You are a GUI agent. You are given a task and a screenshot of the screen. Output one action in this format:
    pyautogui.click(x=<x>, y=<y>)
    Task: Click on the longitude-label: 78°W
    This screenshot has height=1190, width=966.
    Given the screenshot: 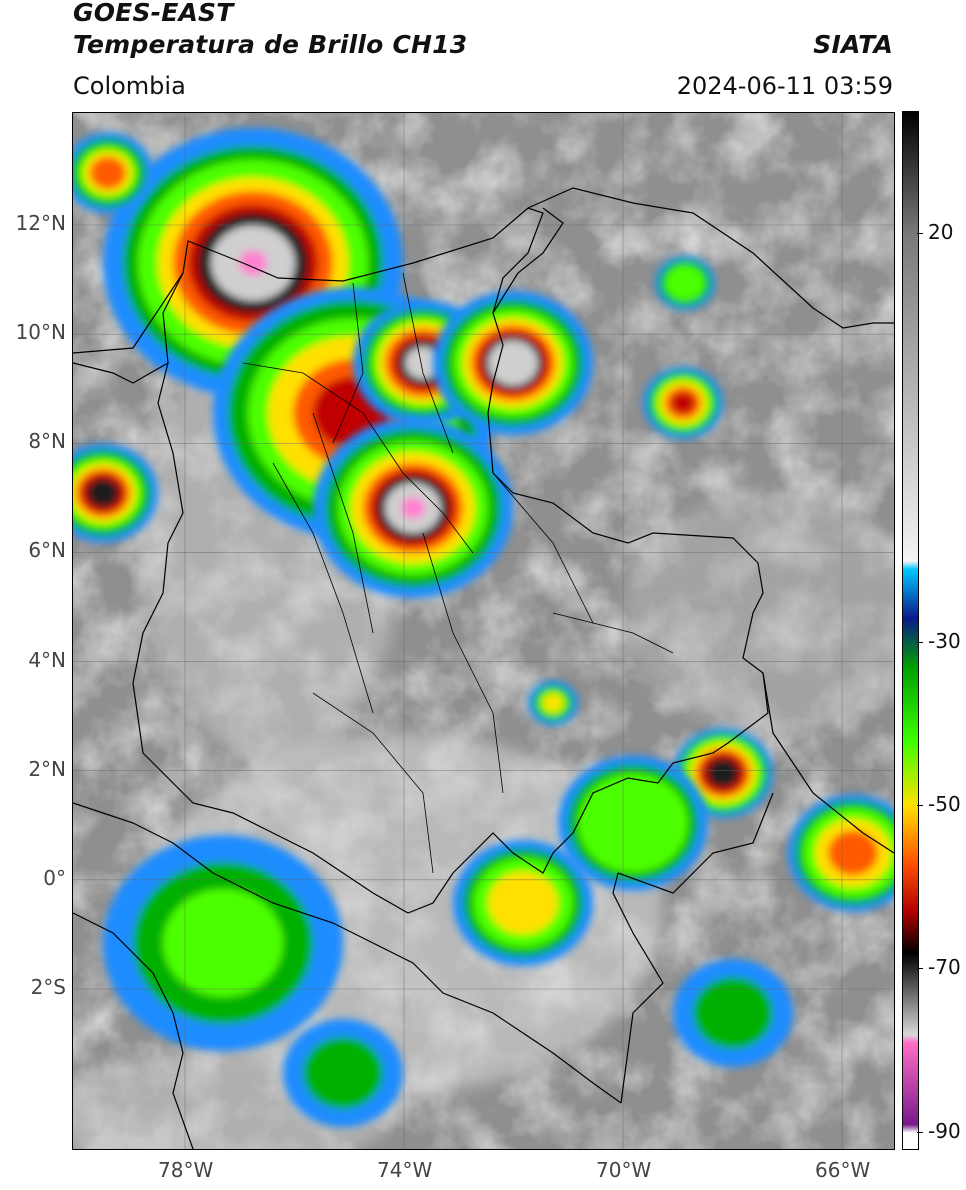 What is the action you would take?
    pyautogui.click(x=186, y=1170)
    